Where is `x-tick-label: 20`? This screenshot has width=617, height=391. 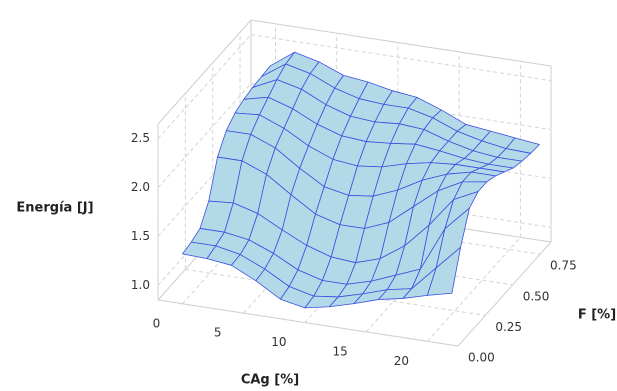 x-tick-label: 20 is located at coordinates (401, 361).